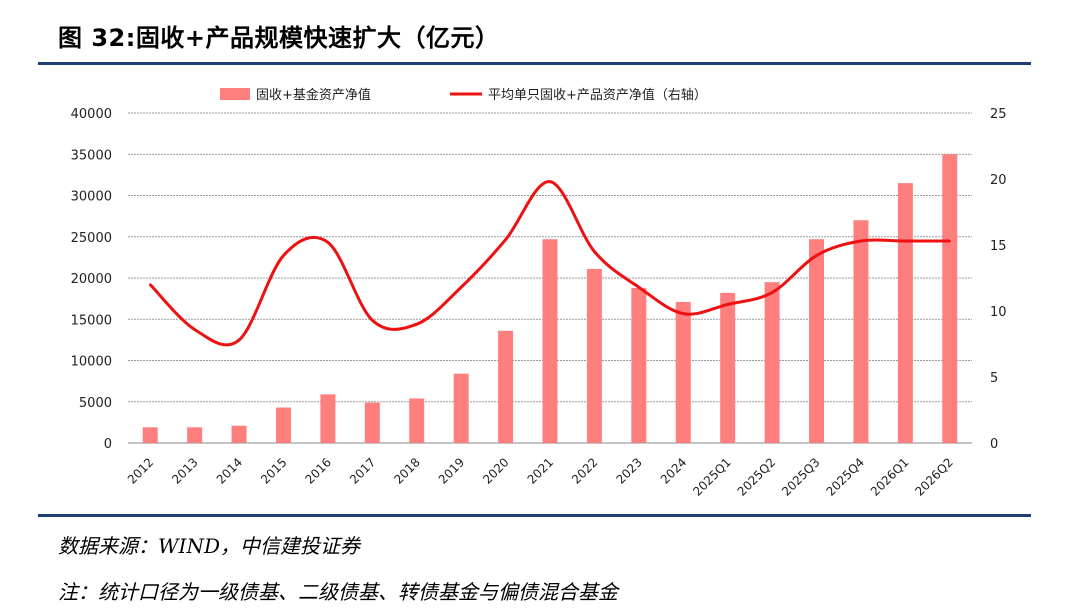 The image size is (1080, 613). I want to click on x-tick-label: 2025Q3, so click(801, 477).